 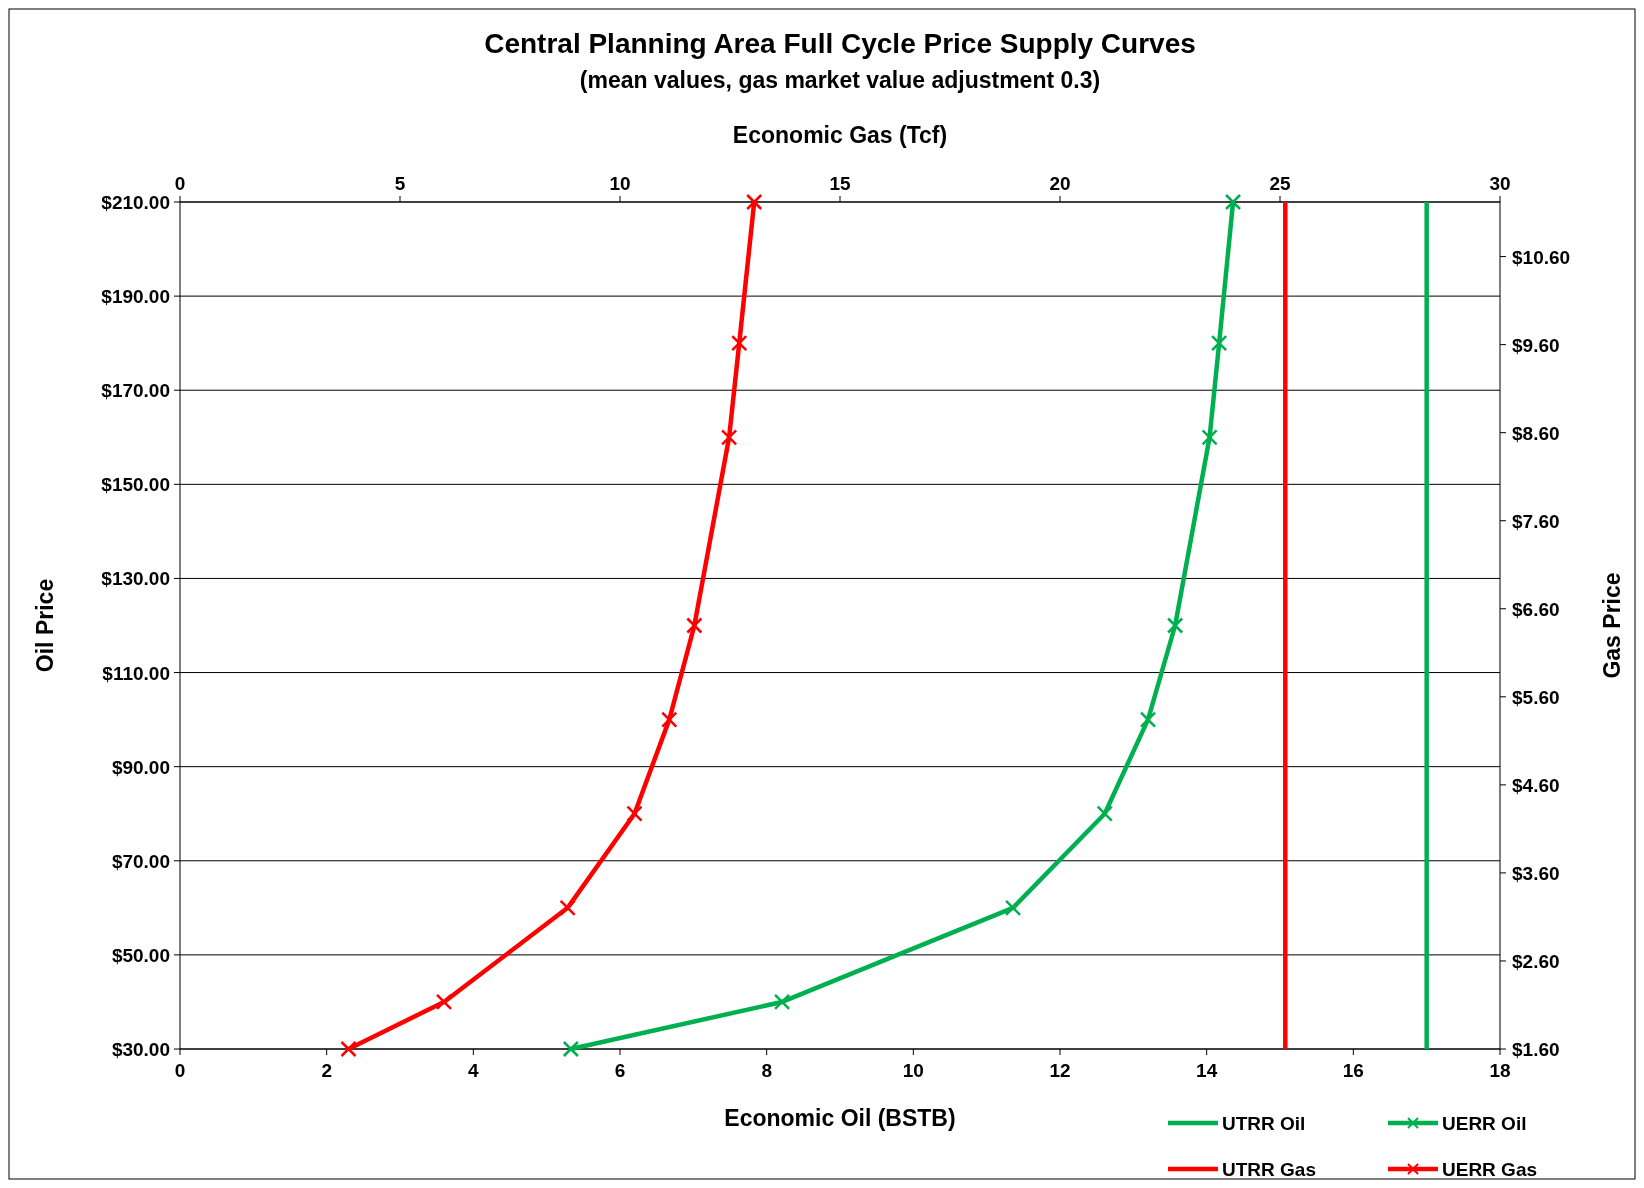 I want to click on y-tick-label: $210.00, so click(x=135, y=202).